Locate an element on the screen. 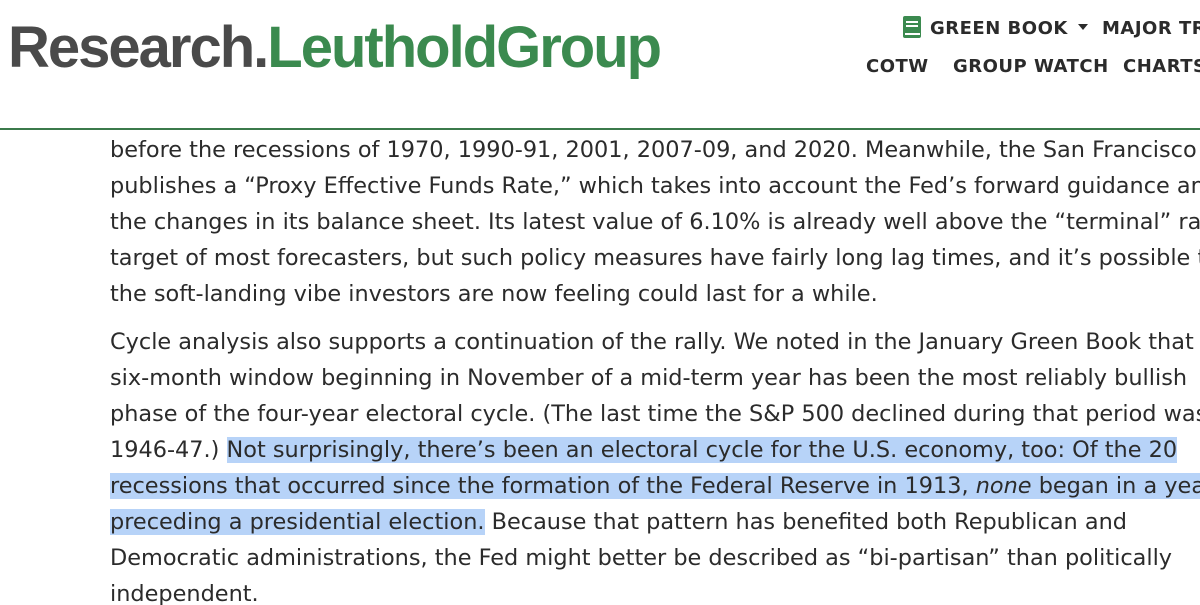  book-icon is located at coordinates (912, 27).